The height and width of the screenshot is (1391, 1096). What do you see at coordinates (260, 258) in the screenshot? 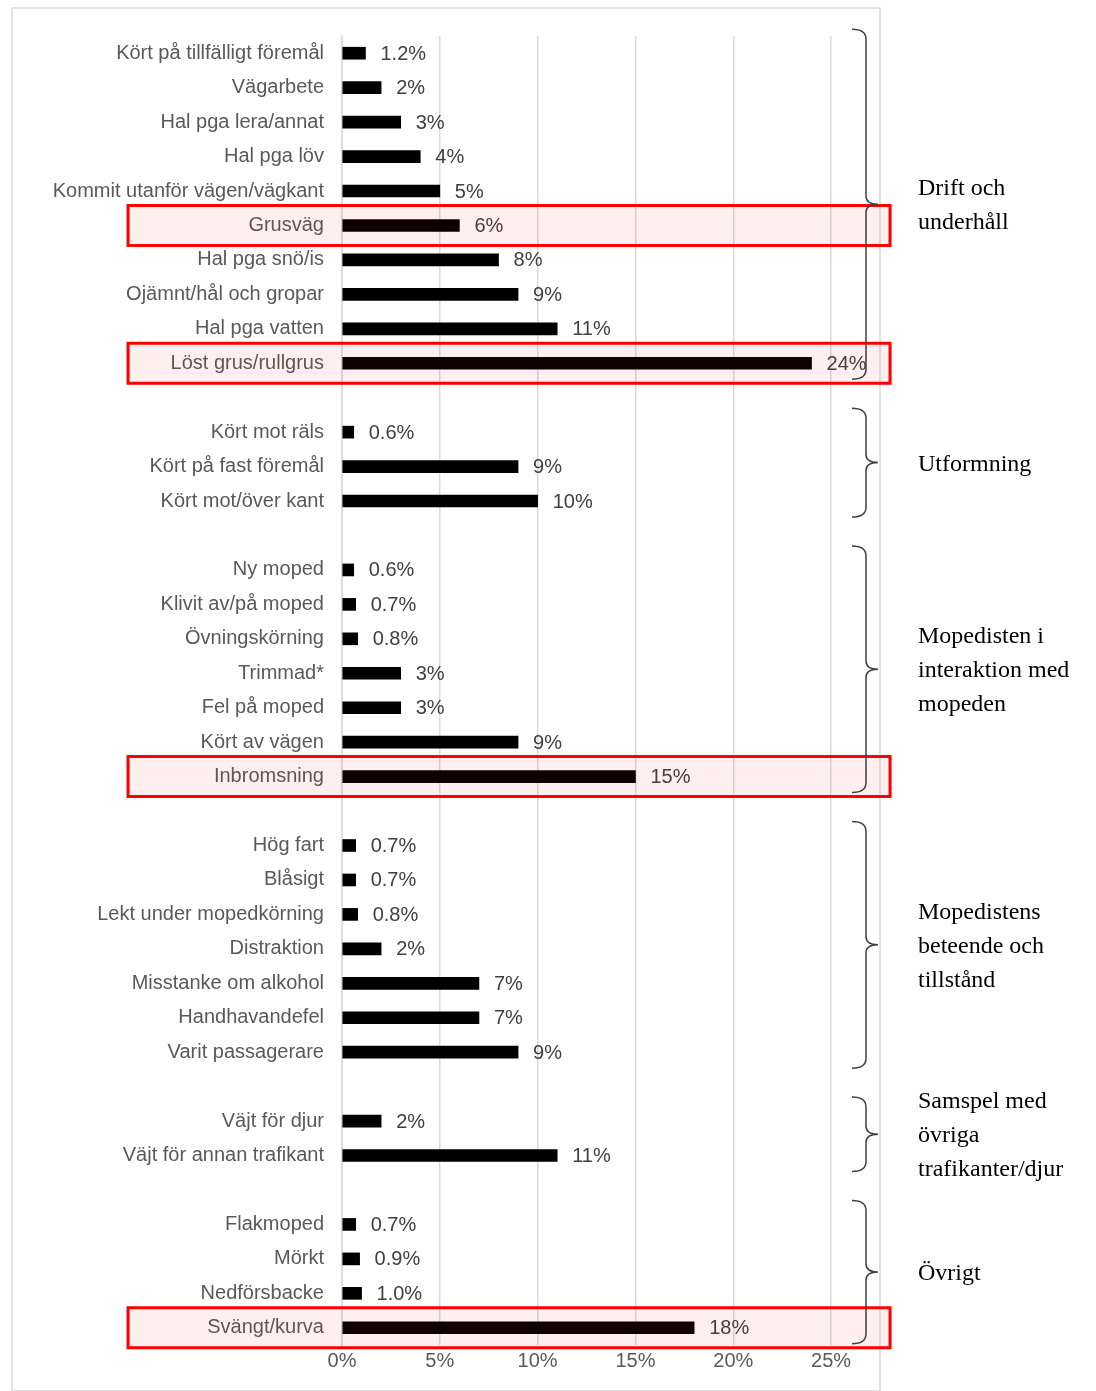
I see `y-tick-label: Hal pga snö/is` at bounding box center [260, 258].